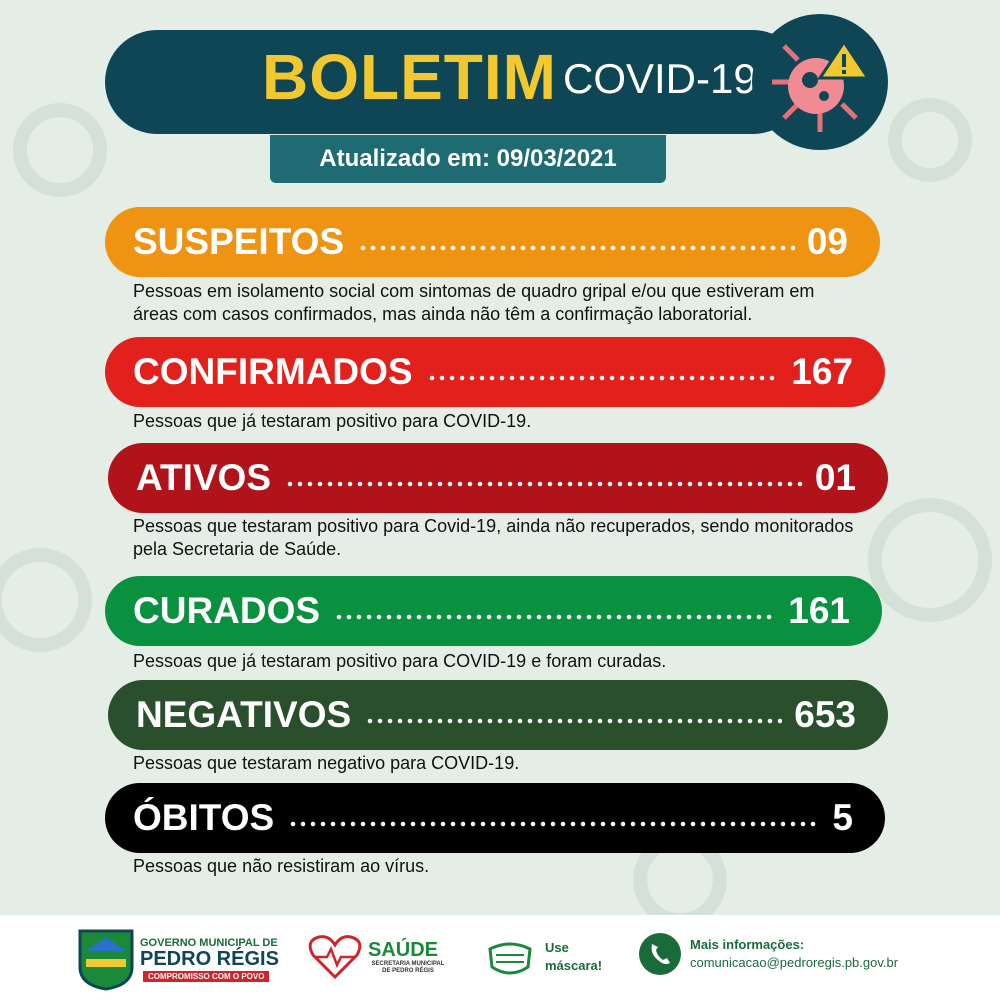 This screenshot has width=1000, height=1000. Describe the element at coordinates (819, 610) in the screenshot. I see `status-value: 161` at that location.